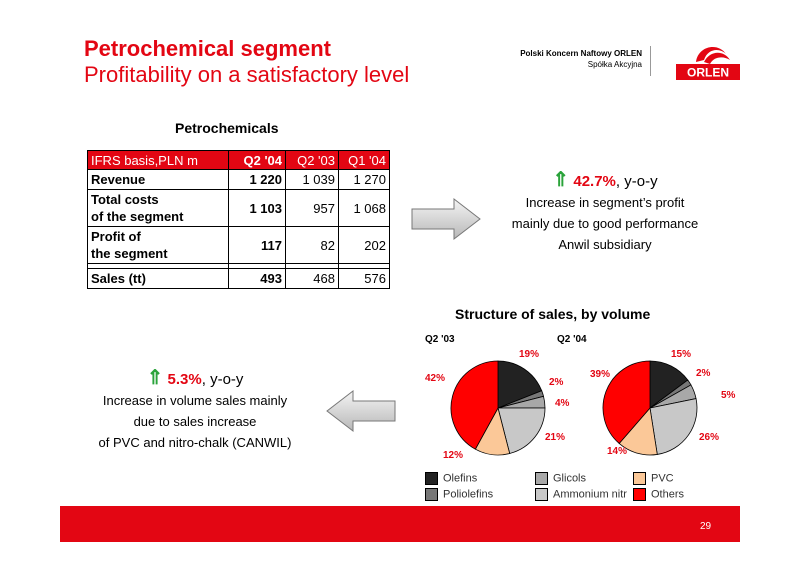 The height and width of the screenshot is (565, 800). What do you see at coordinates (257, 160) in the screenshot?
I see `col-header-q2-04: Q2 '04` at bounding box center [257, 160].